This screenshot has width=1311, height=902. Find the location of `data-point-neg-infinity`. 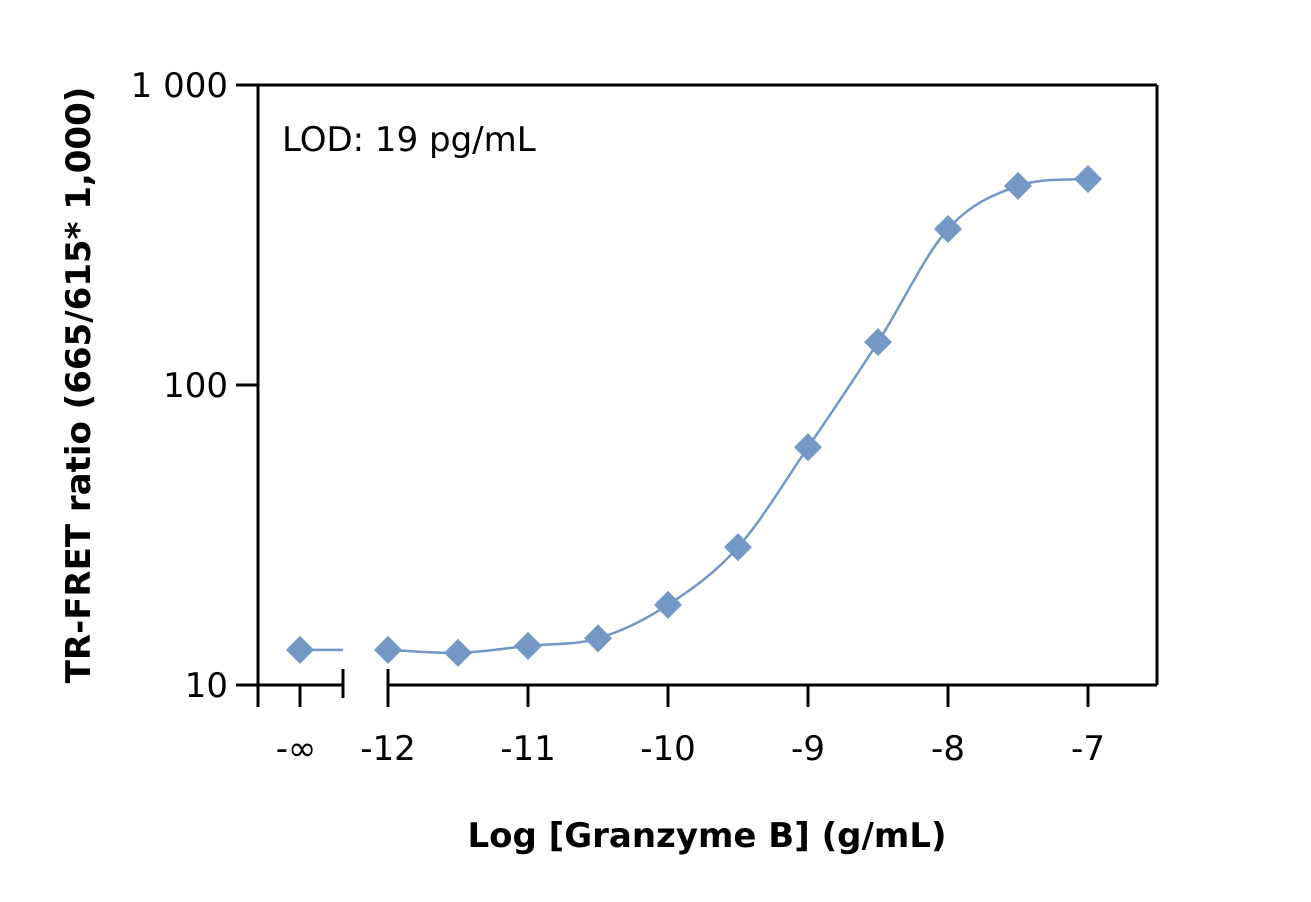

data-point-neg-infinity is located at coordinates (300, 649).